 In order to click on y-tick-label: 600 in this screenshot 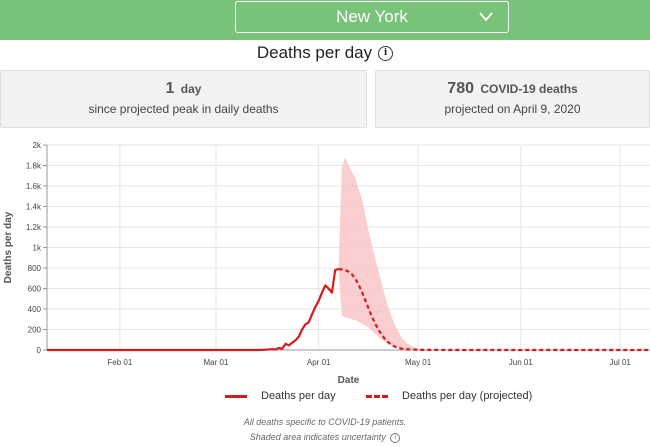, I will do `click(35, 289)`.